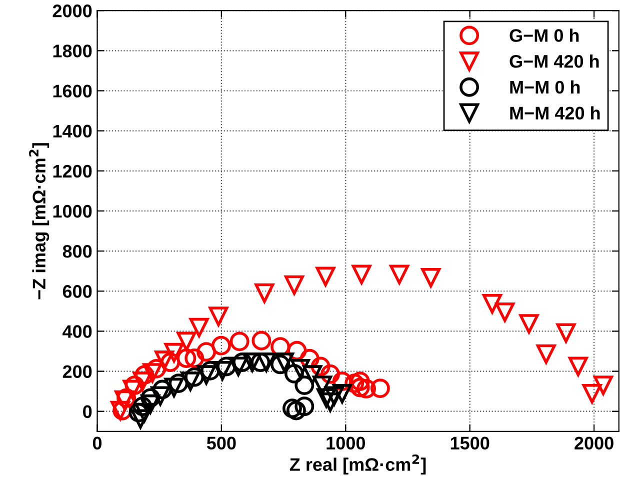 Image resolution: width=644 pixels, height=482 pixels. I want to click on y-tick-label: 0, so click(87, 411).